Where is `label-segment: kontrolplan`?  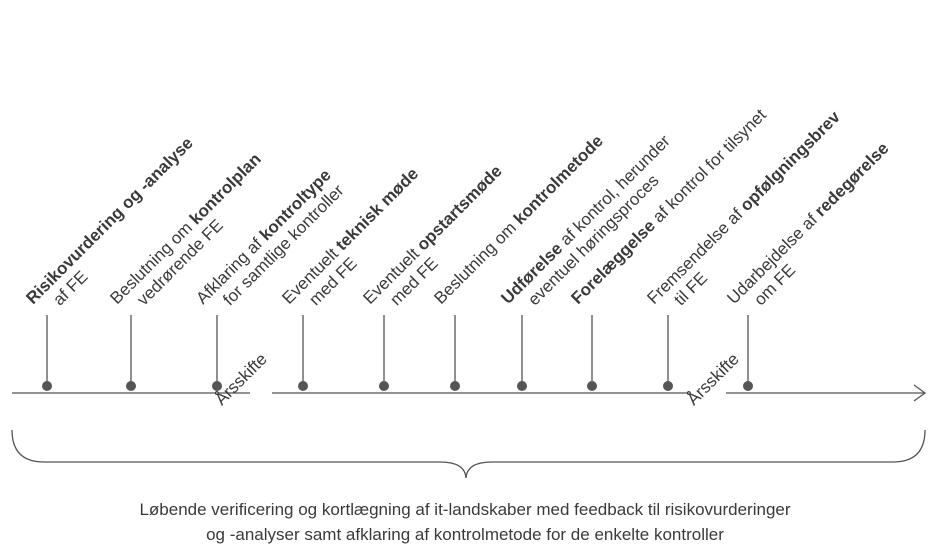 label-segment: kontrolplan is located at coordinates (225, 188).